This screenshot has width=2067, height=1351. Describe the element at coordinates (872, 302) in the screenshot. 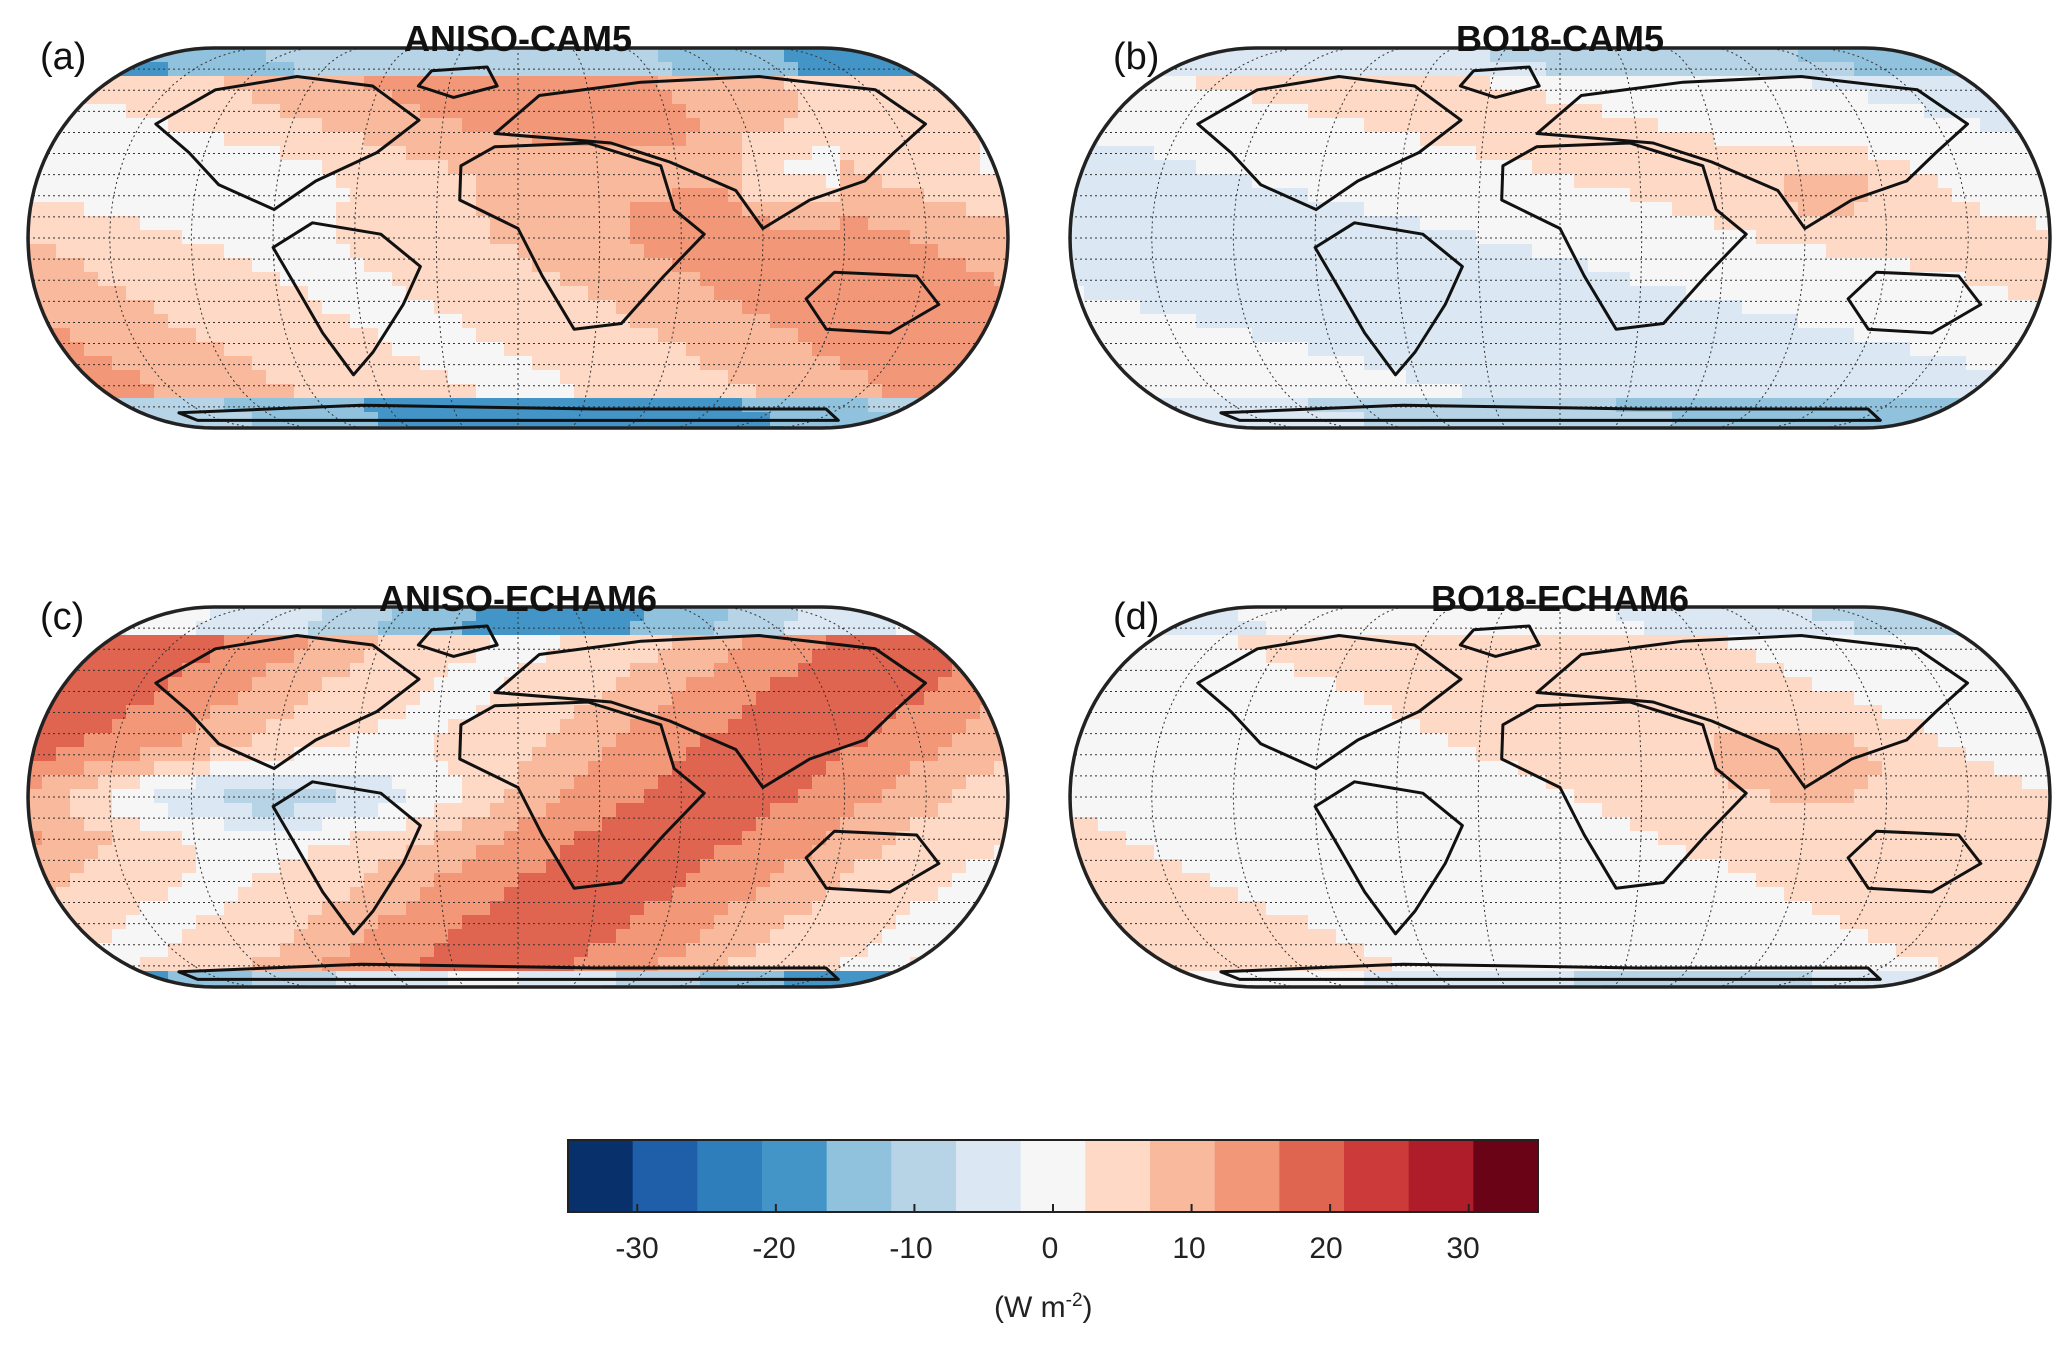

I see `australia-coastline` at that location.